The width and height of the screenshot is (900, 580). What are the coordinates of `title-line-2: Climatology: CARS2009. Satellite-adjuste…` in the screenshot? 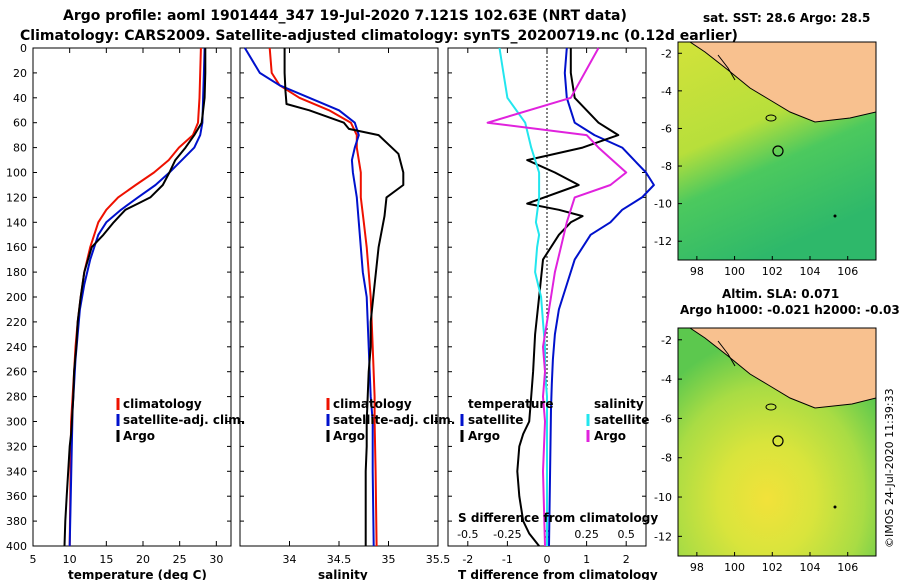 It's located at (379, 36).